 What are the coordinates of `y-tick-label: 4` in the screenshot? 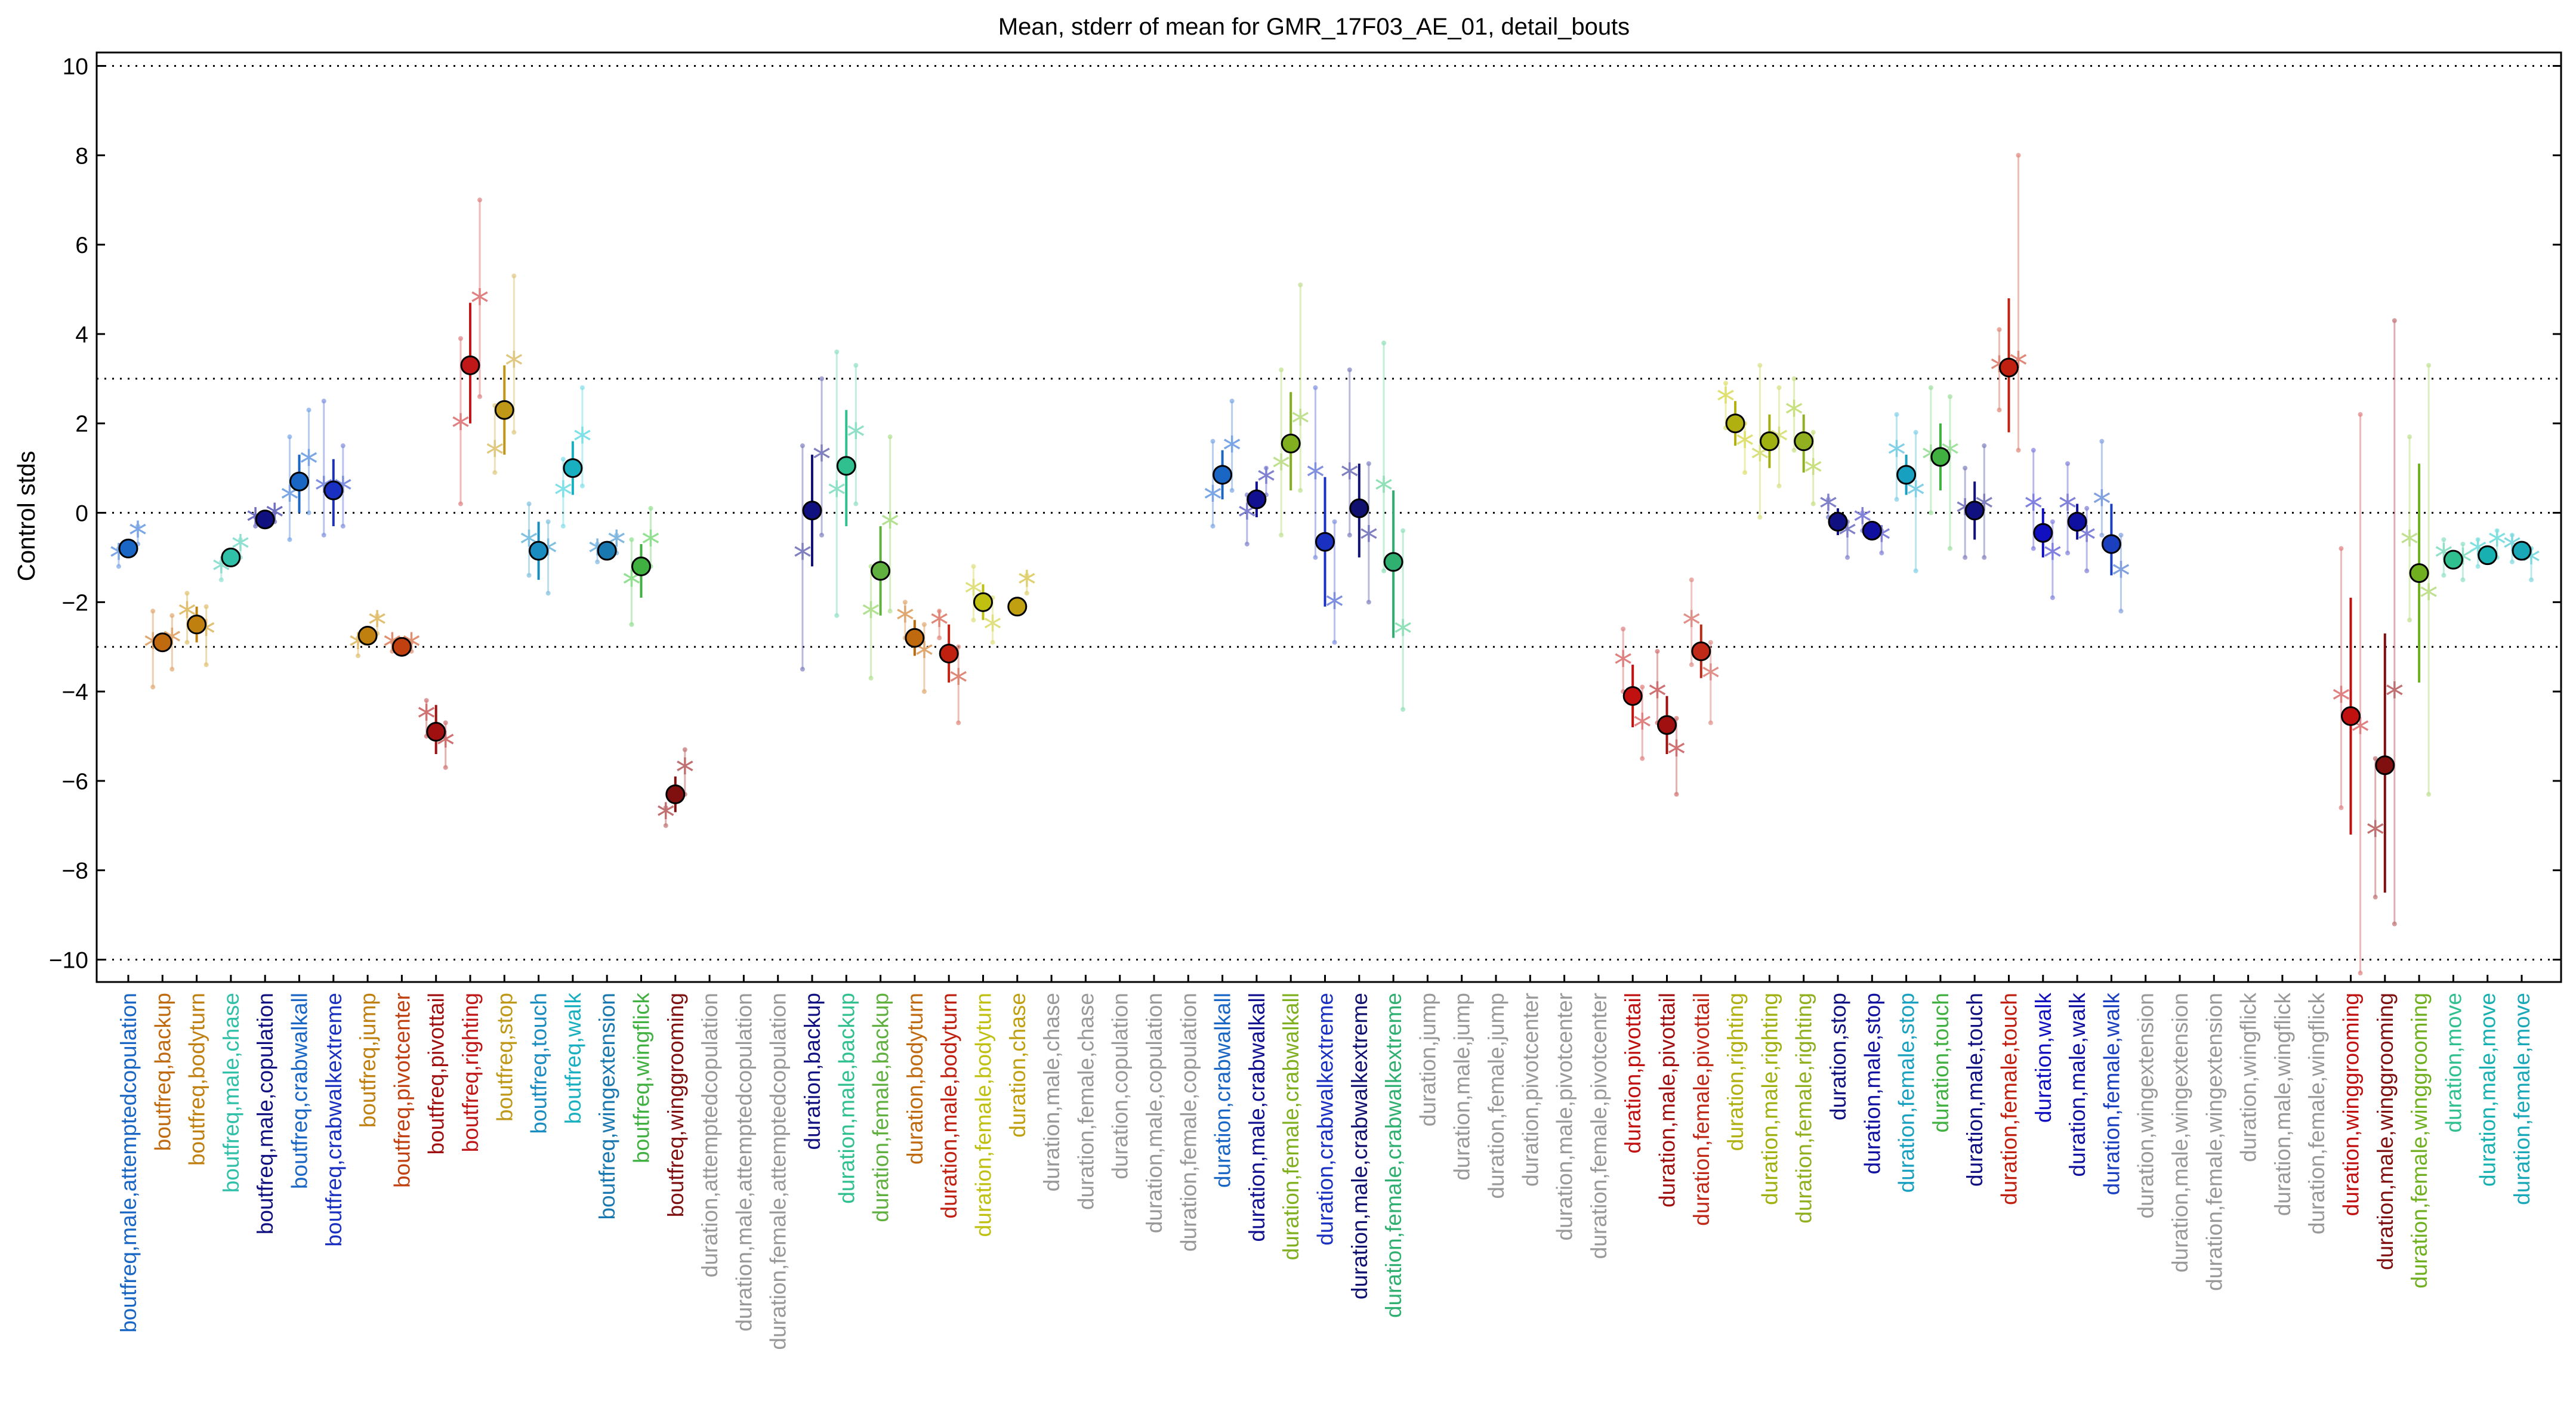 It's located at (81, 335).